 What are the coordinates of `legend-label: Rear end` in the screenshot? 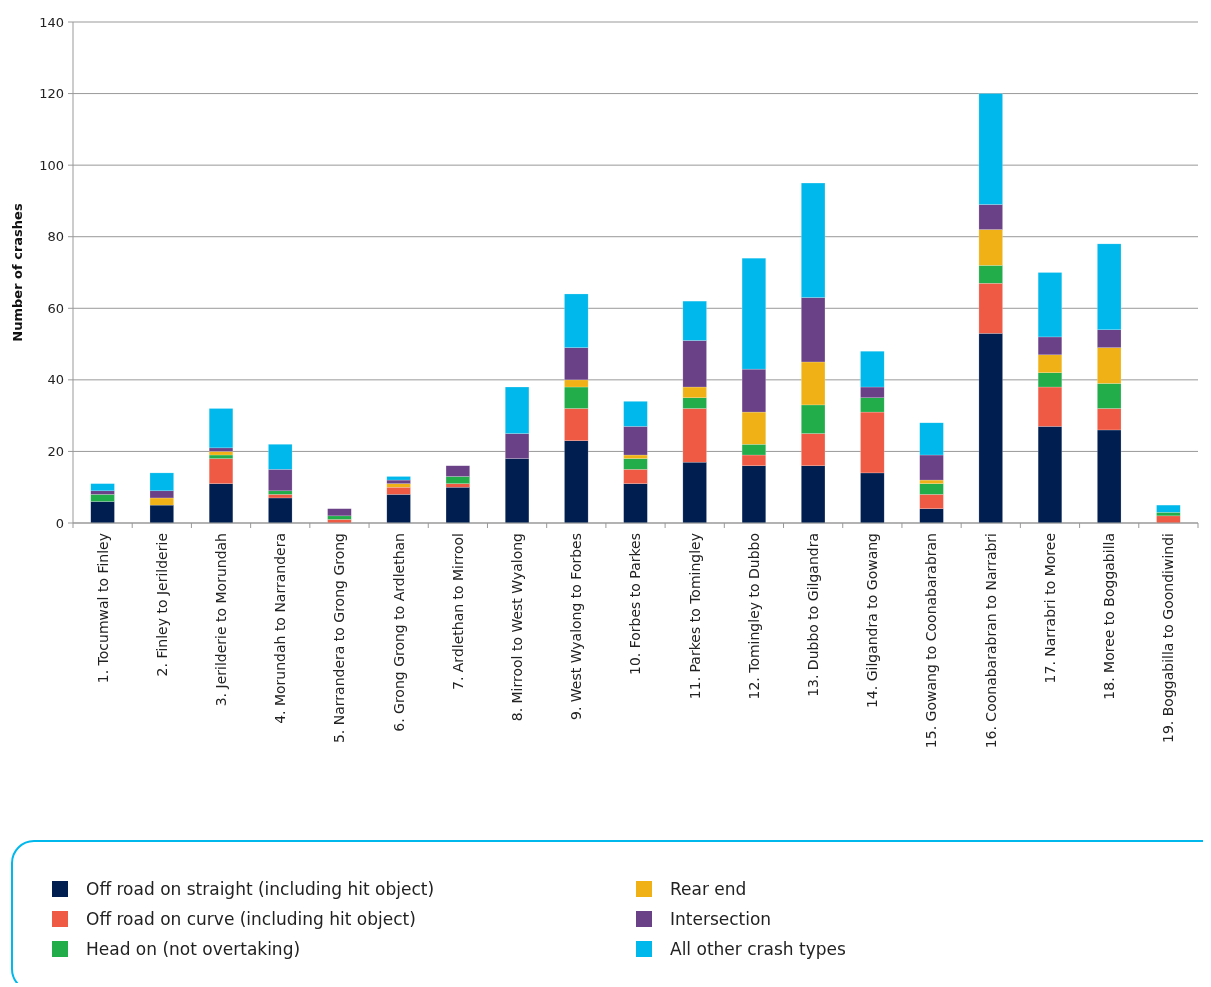 It's located at (708, 888).